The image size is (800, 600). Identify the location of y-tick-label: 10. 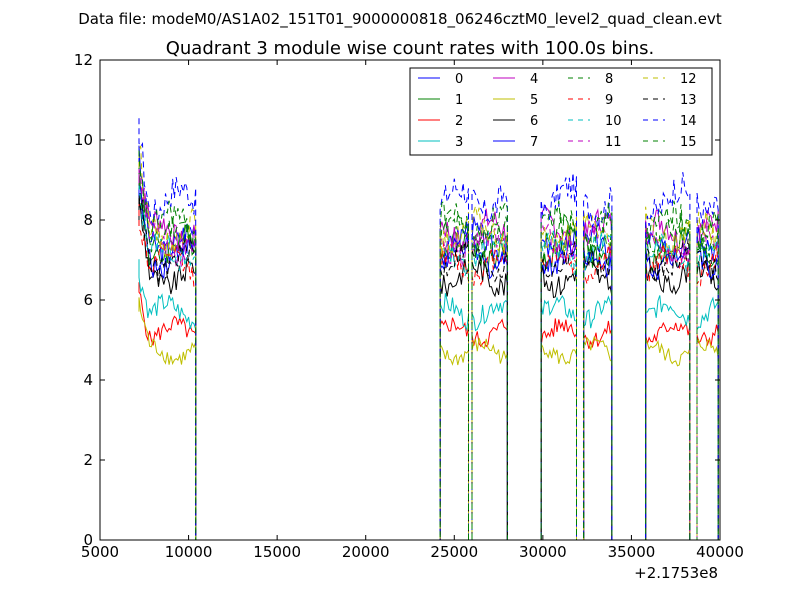
(83, 140).